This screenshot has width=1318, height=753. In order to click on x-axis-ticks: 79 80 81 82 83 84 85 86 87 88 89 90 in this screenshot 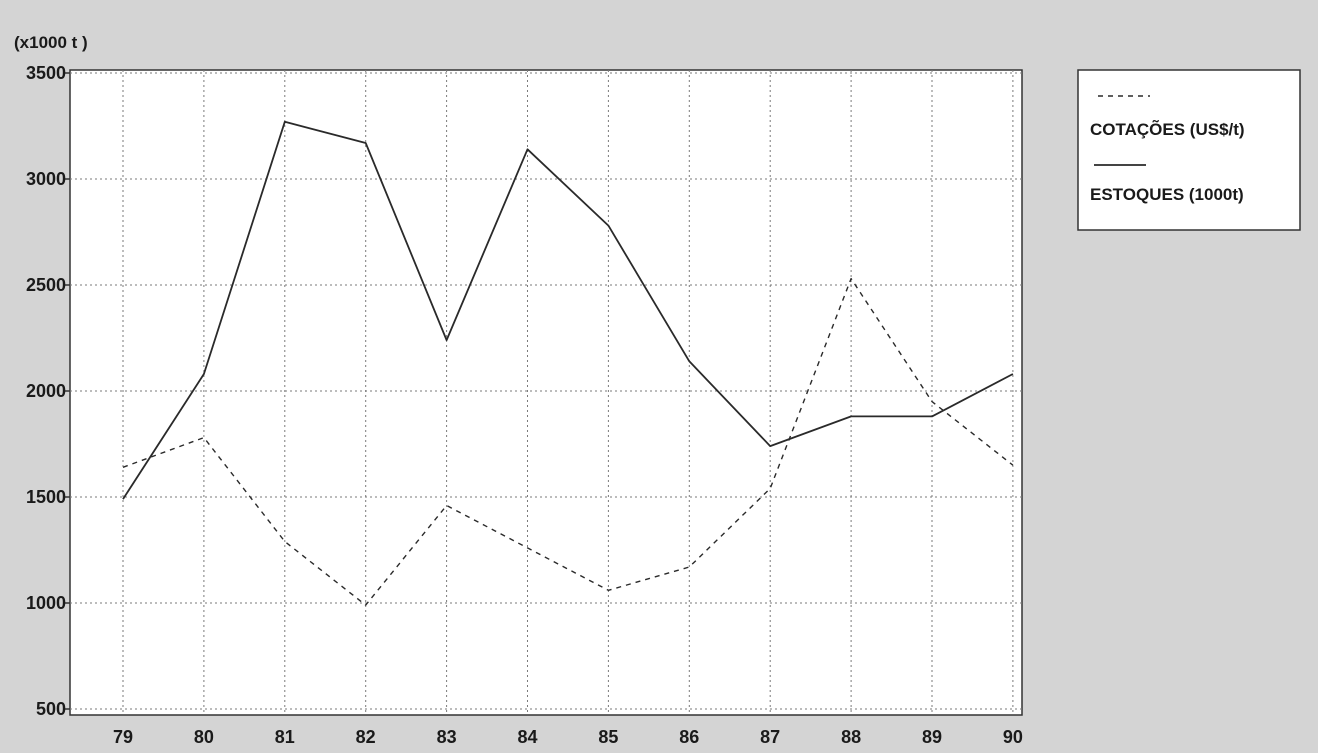, I will do `click(568, 737)`.